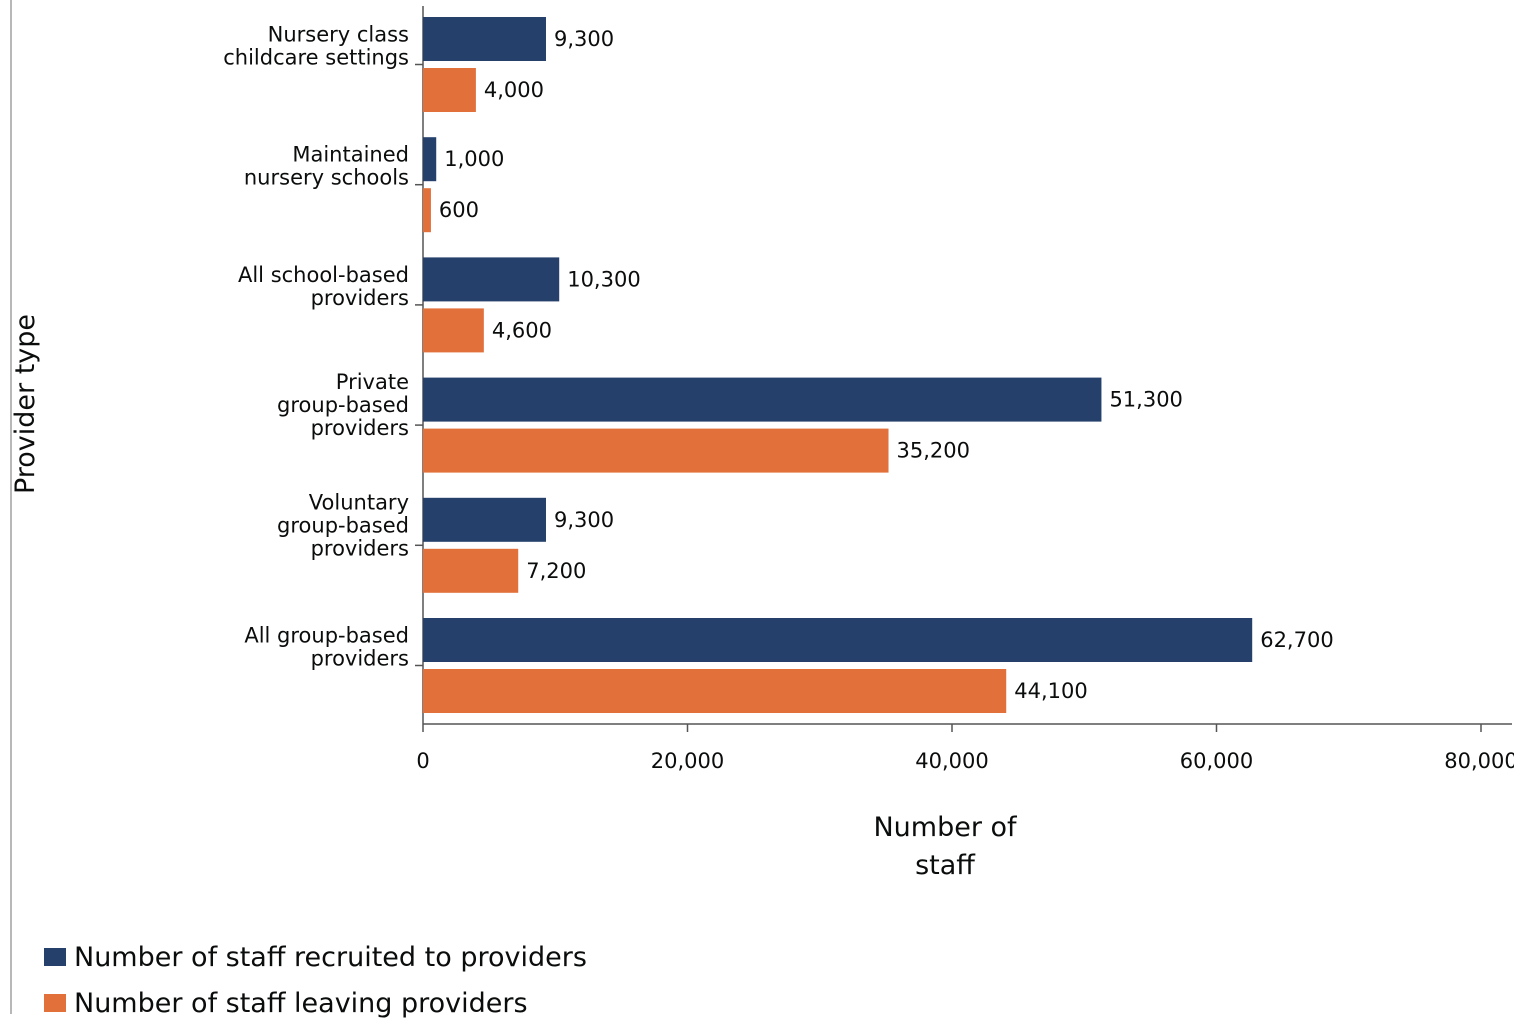 Image resolution: width=1514 pixels, height=1026 pixels. What do you see at coordinates (945, 865) in the screenshot?
I see `x-axis-title: staff` at bounding box center [945, 865].